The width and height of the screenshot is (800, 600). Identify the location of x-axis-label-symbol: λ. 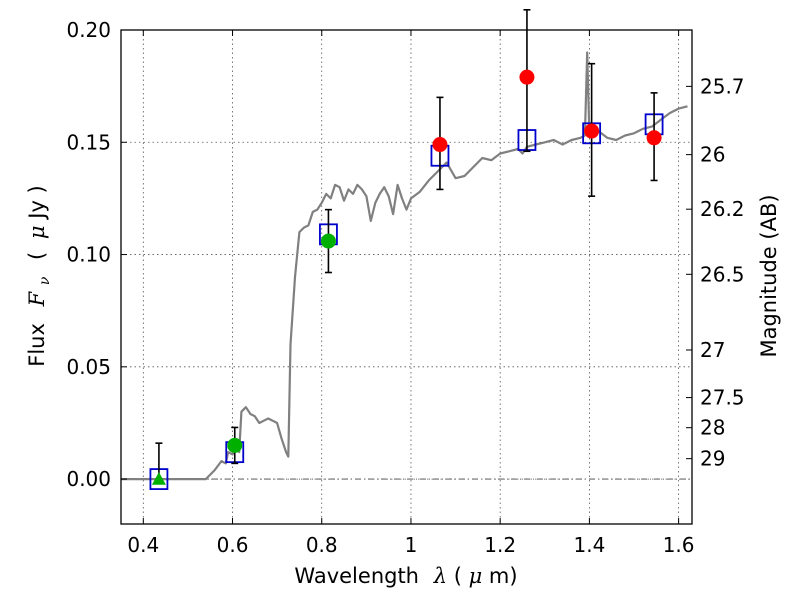
(440, 576).